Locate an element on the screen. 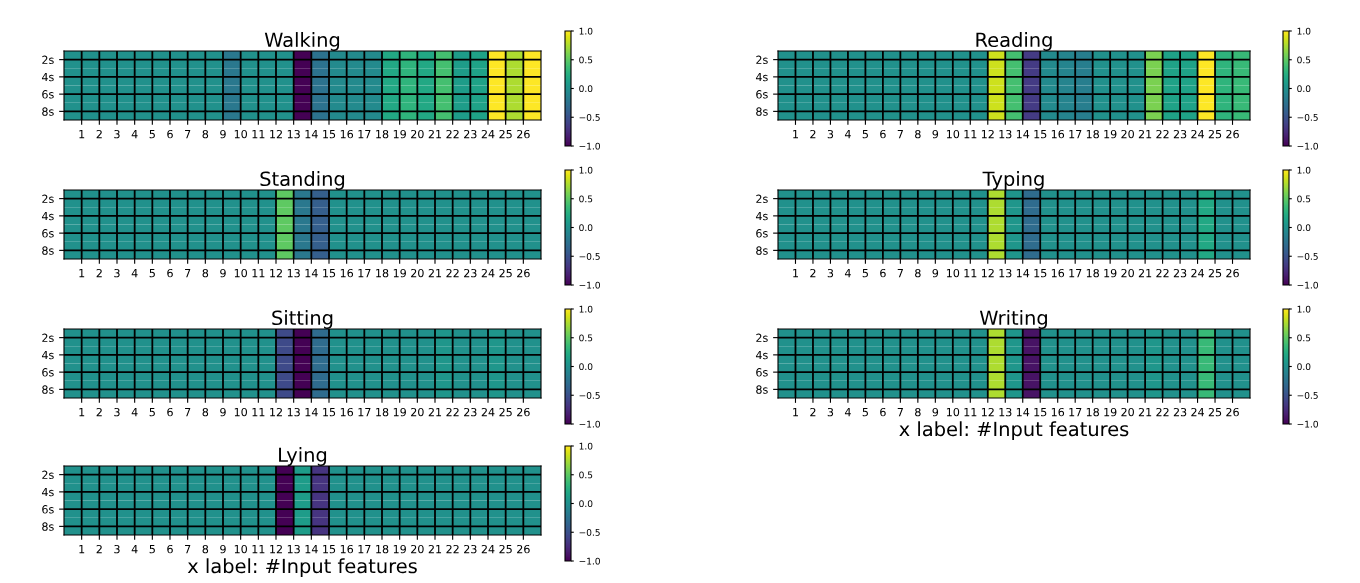 The image size is (1360, 583). x-tick-label: 3 is located at coordinates (117, 134).